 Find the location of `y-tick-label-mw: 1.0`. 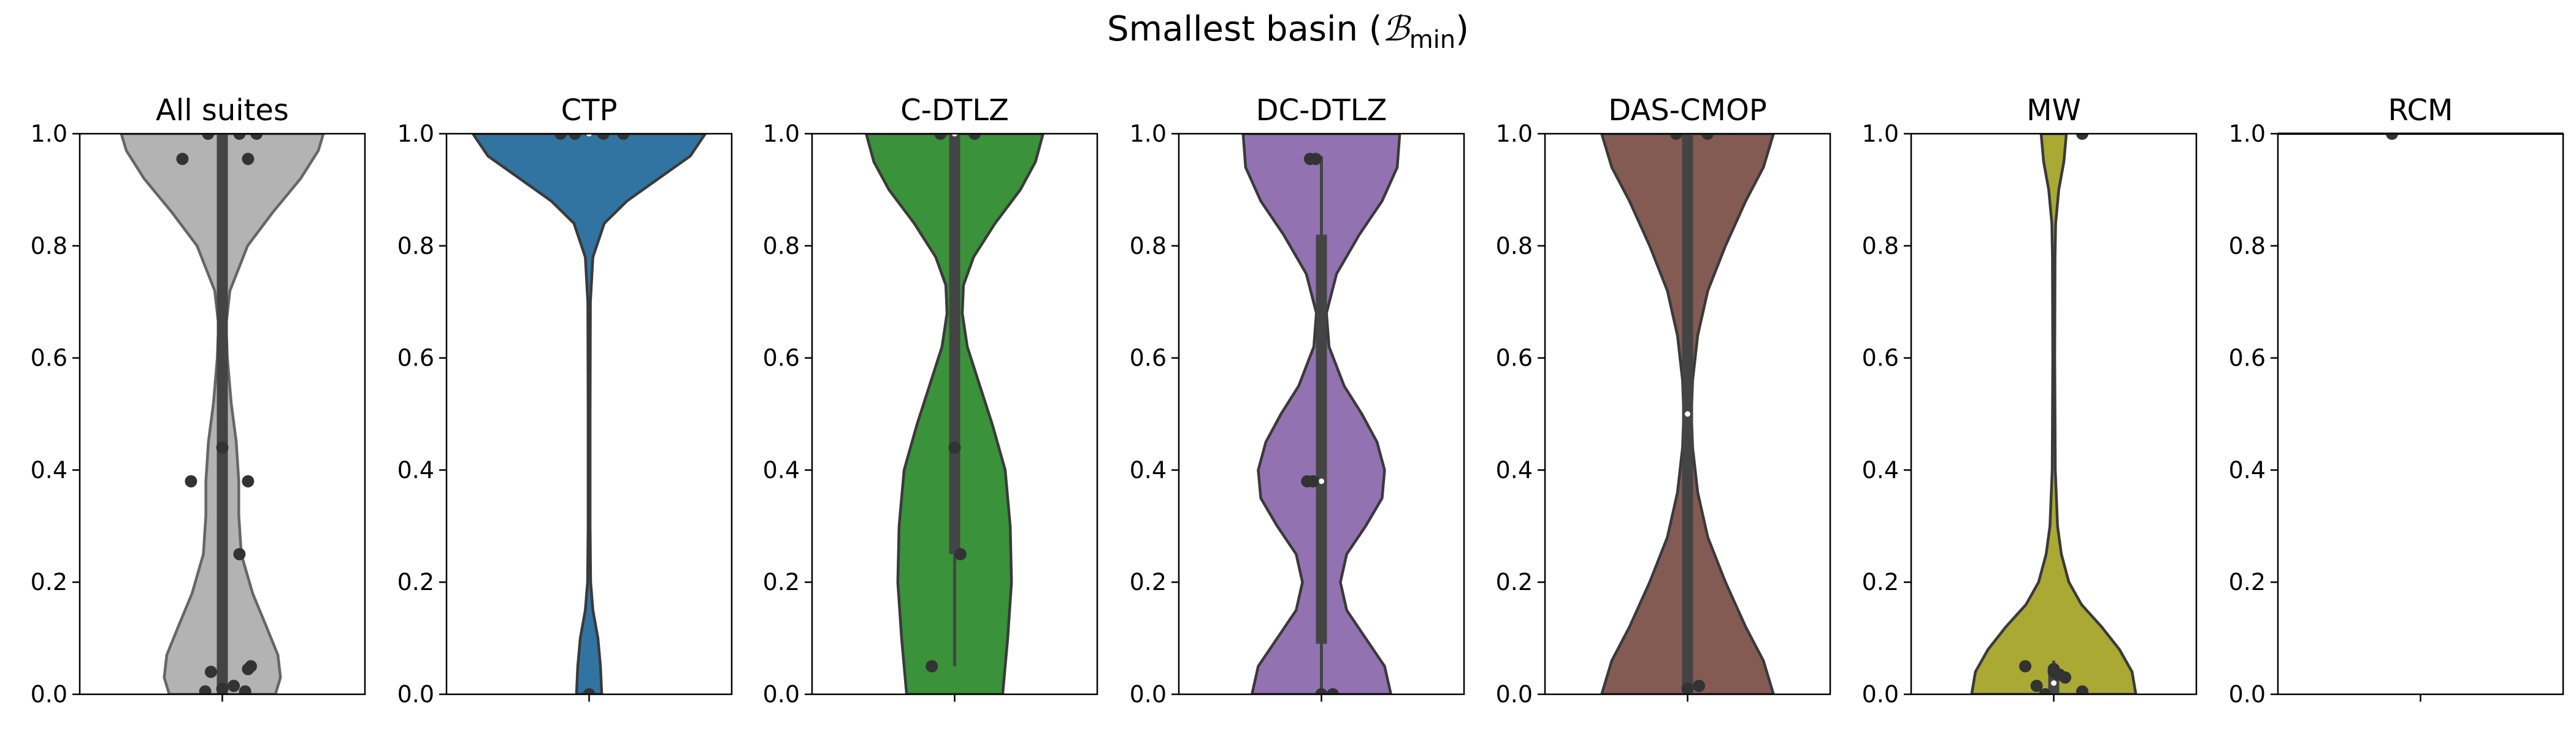

y-tick-label-mw: 1.0 is located at coordinates (1880, 133).